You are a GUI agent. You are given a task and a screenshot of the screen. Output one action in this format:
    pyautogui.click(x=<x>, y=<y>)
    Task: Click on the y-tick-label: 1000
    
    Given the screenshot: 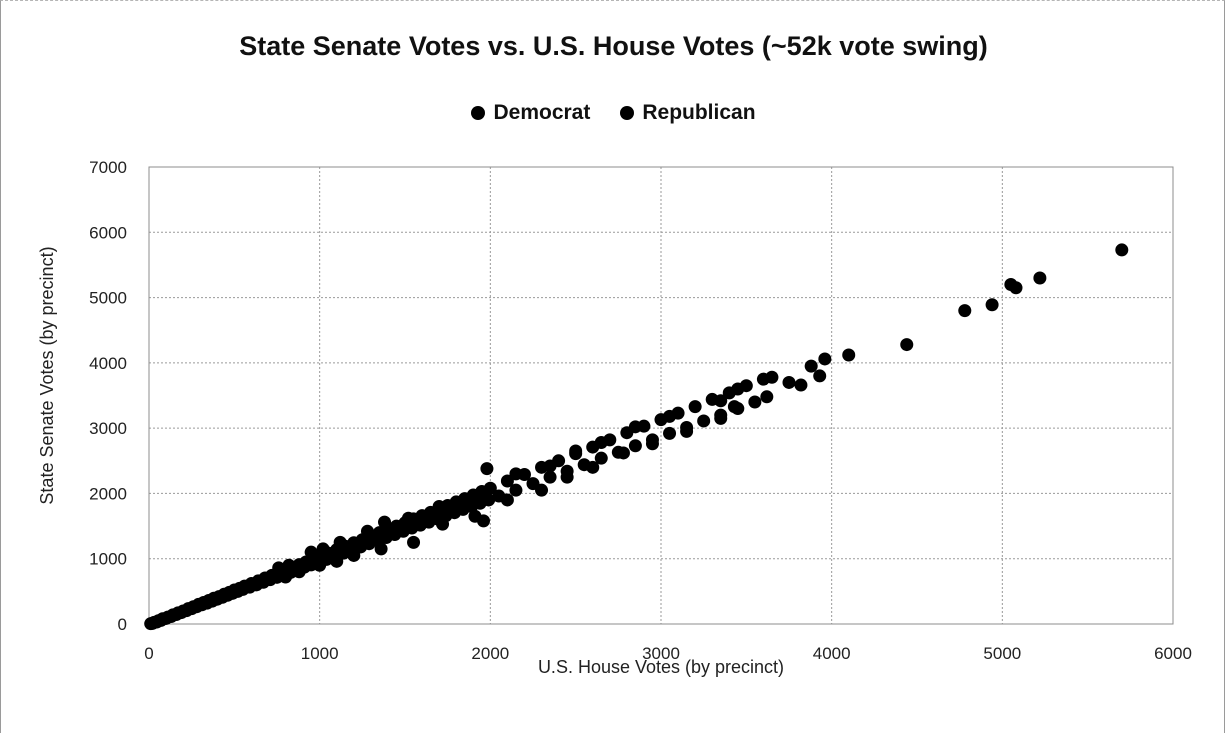 What is the action you would take?
    pyautogui.click(x=108, y=559)
    